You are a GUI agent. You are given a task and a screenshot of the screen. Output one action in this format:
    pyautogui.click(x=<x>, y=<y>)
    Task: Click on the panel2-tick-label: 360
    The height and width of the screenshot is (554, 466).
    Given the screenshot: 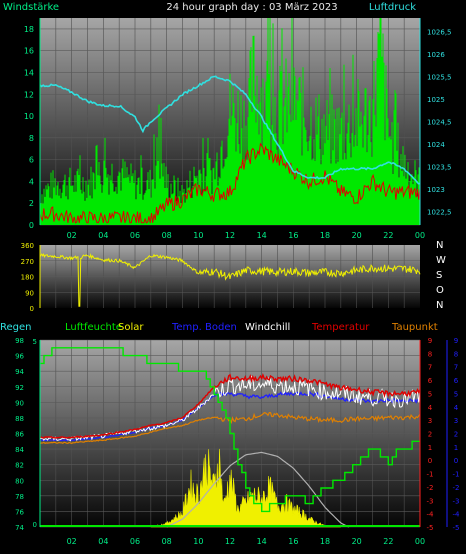 What is the action you would take?
    pyautogui.click(x=27, y=246)
    